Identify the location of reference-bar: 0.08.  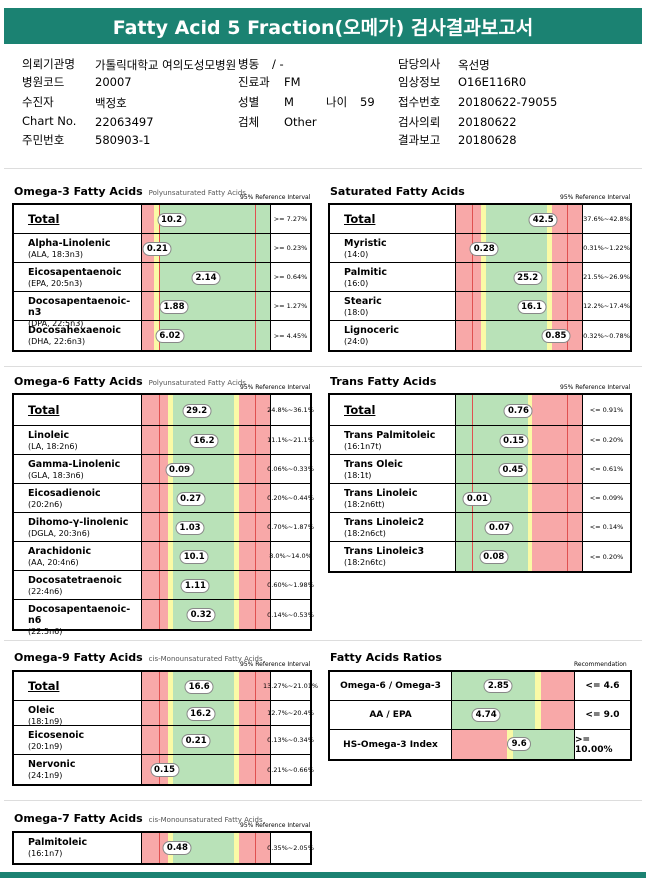
(519, 556).